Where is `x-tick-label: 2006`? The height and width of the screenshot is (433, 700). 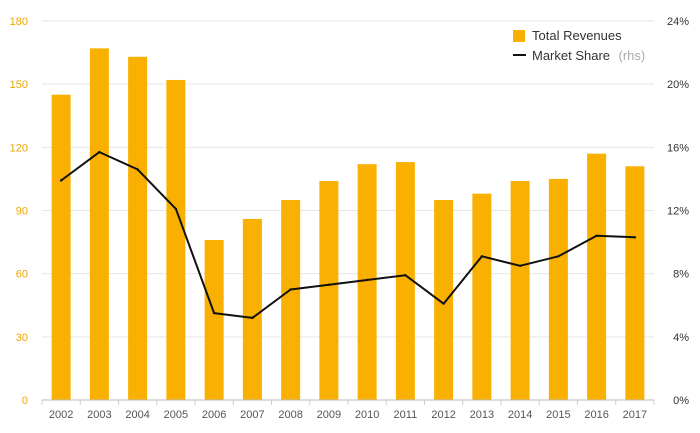 x-tick-label: 2006 is located at coordinates (214, 415).